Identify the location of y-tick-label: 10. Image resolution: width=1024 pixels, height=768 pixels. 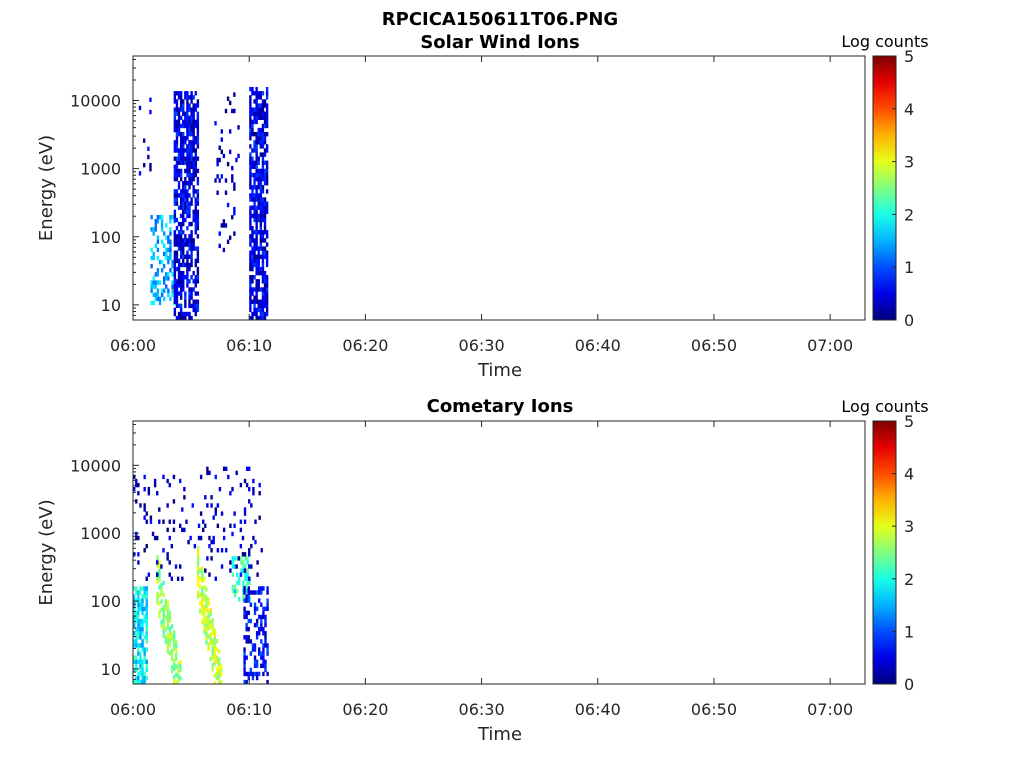
(111, 305).